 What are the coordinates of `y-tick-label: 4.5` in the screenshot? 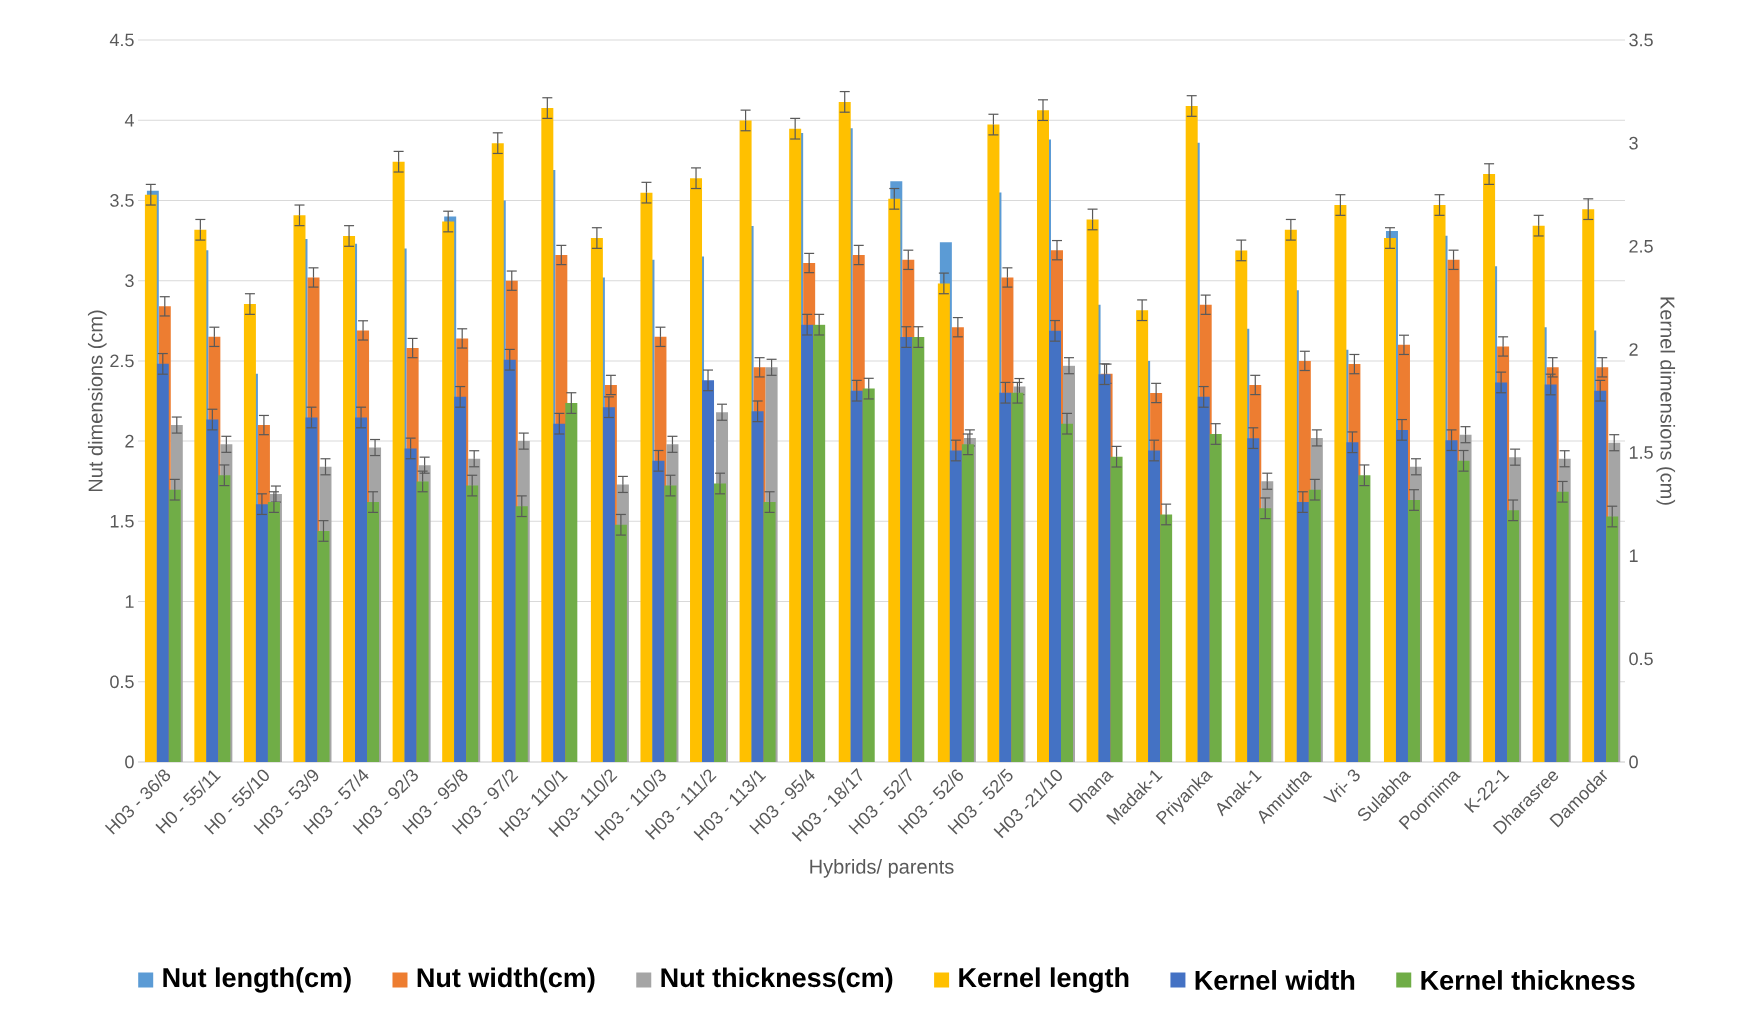 It's located at (121, 40).